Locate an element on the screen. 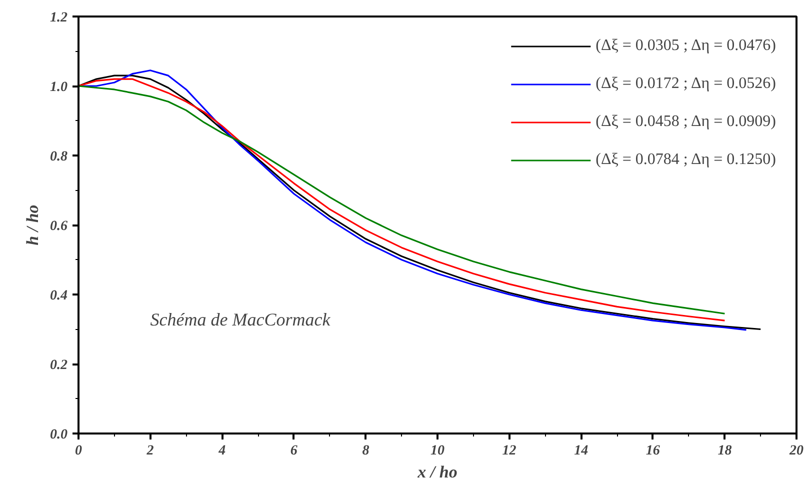 The width and height of the screenshot is (808, 493). y-tick-label: 0.0 is located at coordinates (59, 435).